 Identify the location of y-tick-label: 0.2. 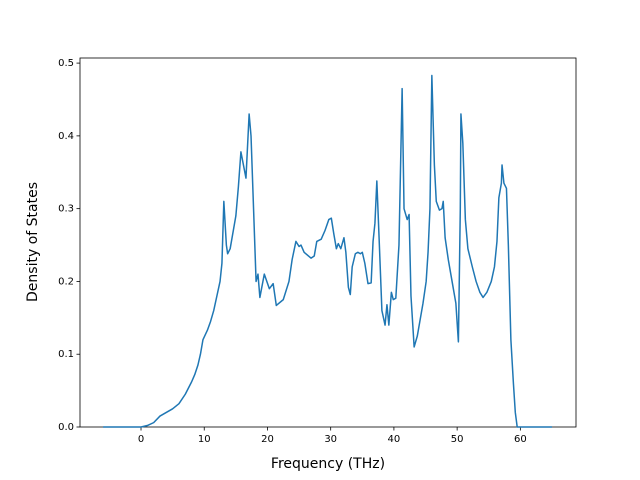
(66, 281).